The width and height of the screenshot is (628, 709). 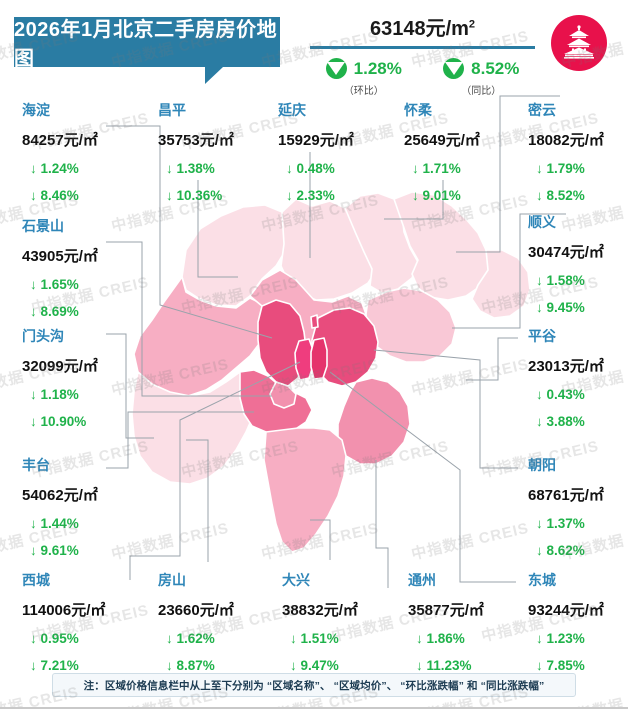 What do you see at coordinates (54, 284) in the screenshot?
I see `region-mom-change: ↓ 1.65%` at bounding box center [54, 284].